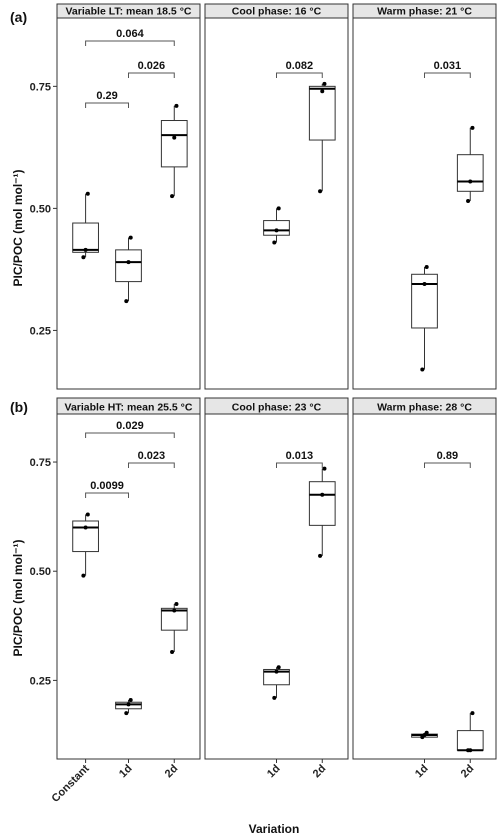 The height and width of the screenshot is (840, 500). Describe the element at coordinates (19, 407) in the screenshot. I see `row-b-label: (b)` at that location.